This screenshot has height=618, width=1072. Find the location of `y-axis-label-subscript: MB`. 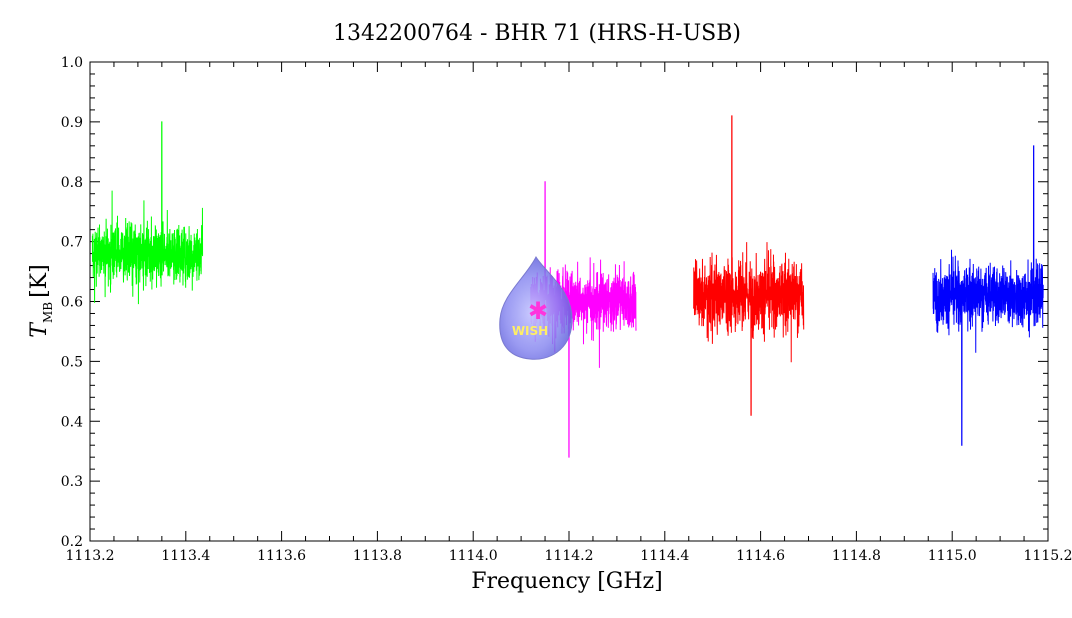

y-axis-label-subscript: MB is located at coordinates (48, 312).